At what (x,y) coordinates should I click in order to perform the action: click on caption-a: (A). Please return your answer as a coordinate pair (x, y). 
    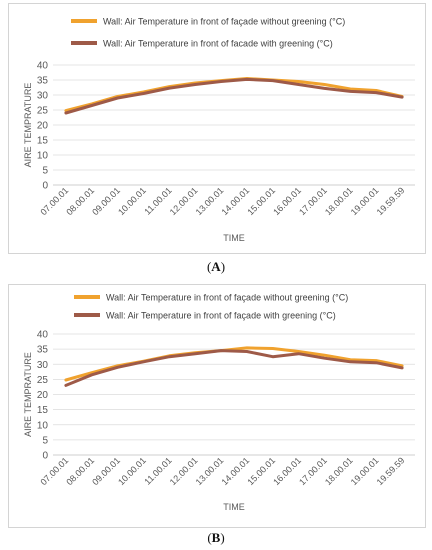
    Looking at the image, I should click on (216, 266).